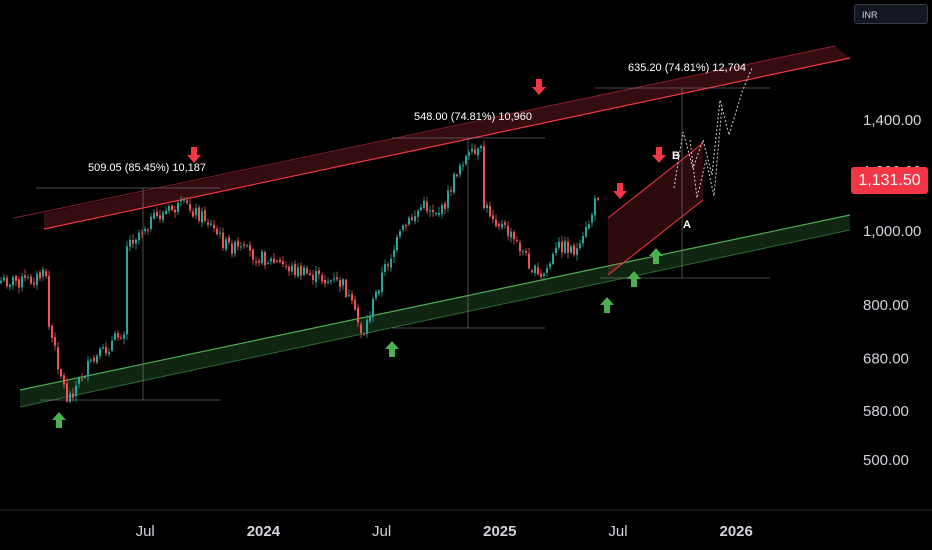  What do you see at coordinates (891, 14) in the screenshot?
I see `currency-label: INR` at bounding box center [891, 14].